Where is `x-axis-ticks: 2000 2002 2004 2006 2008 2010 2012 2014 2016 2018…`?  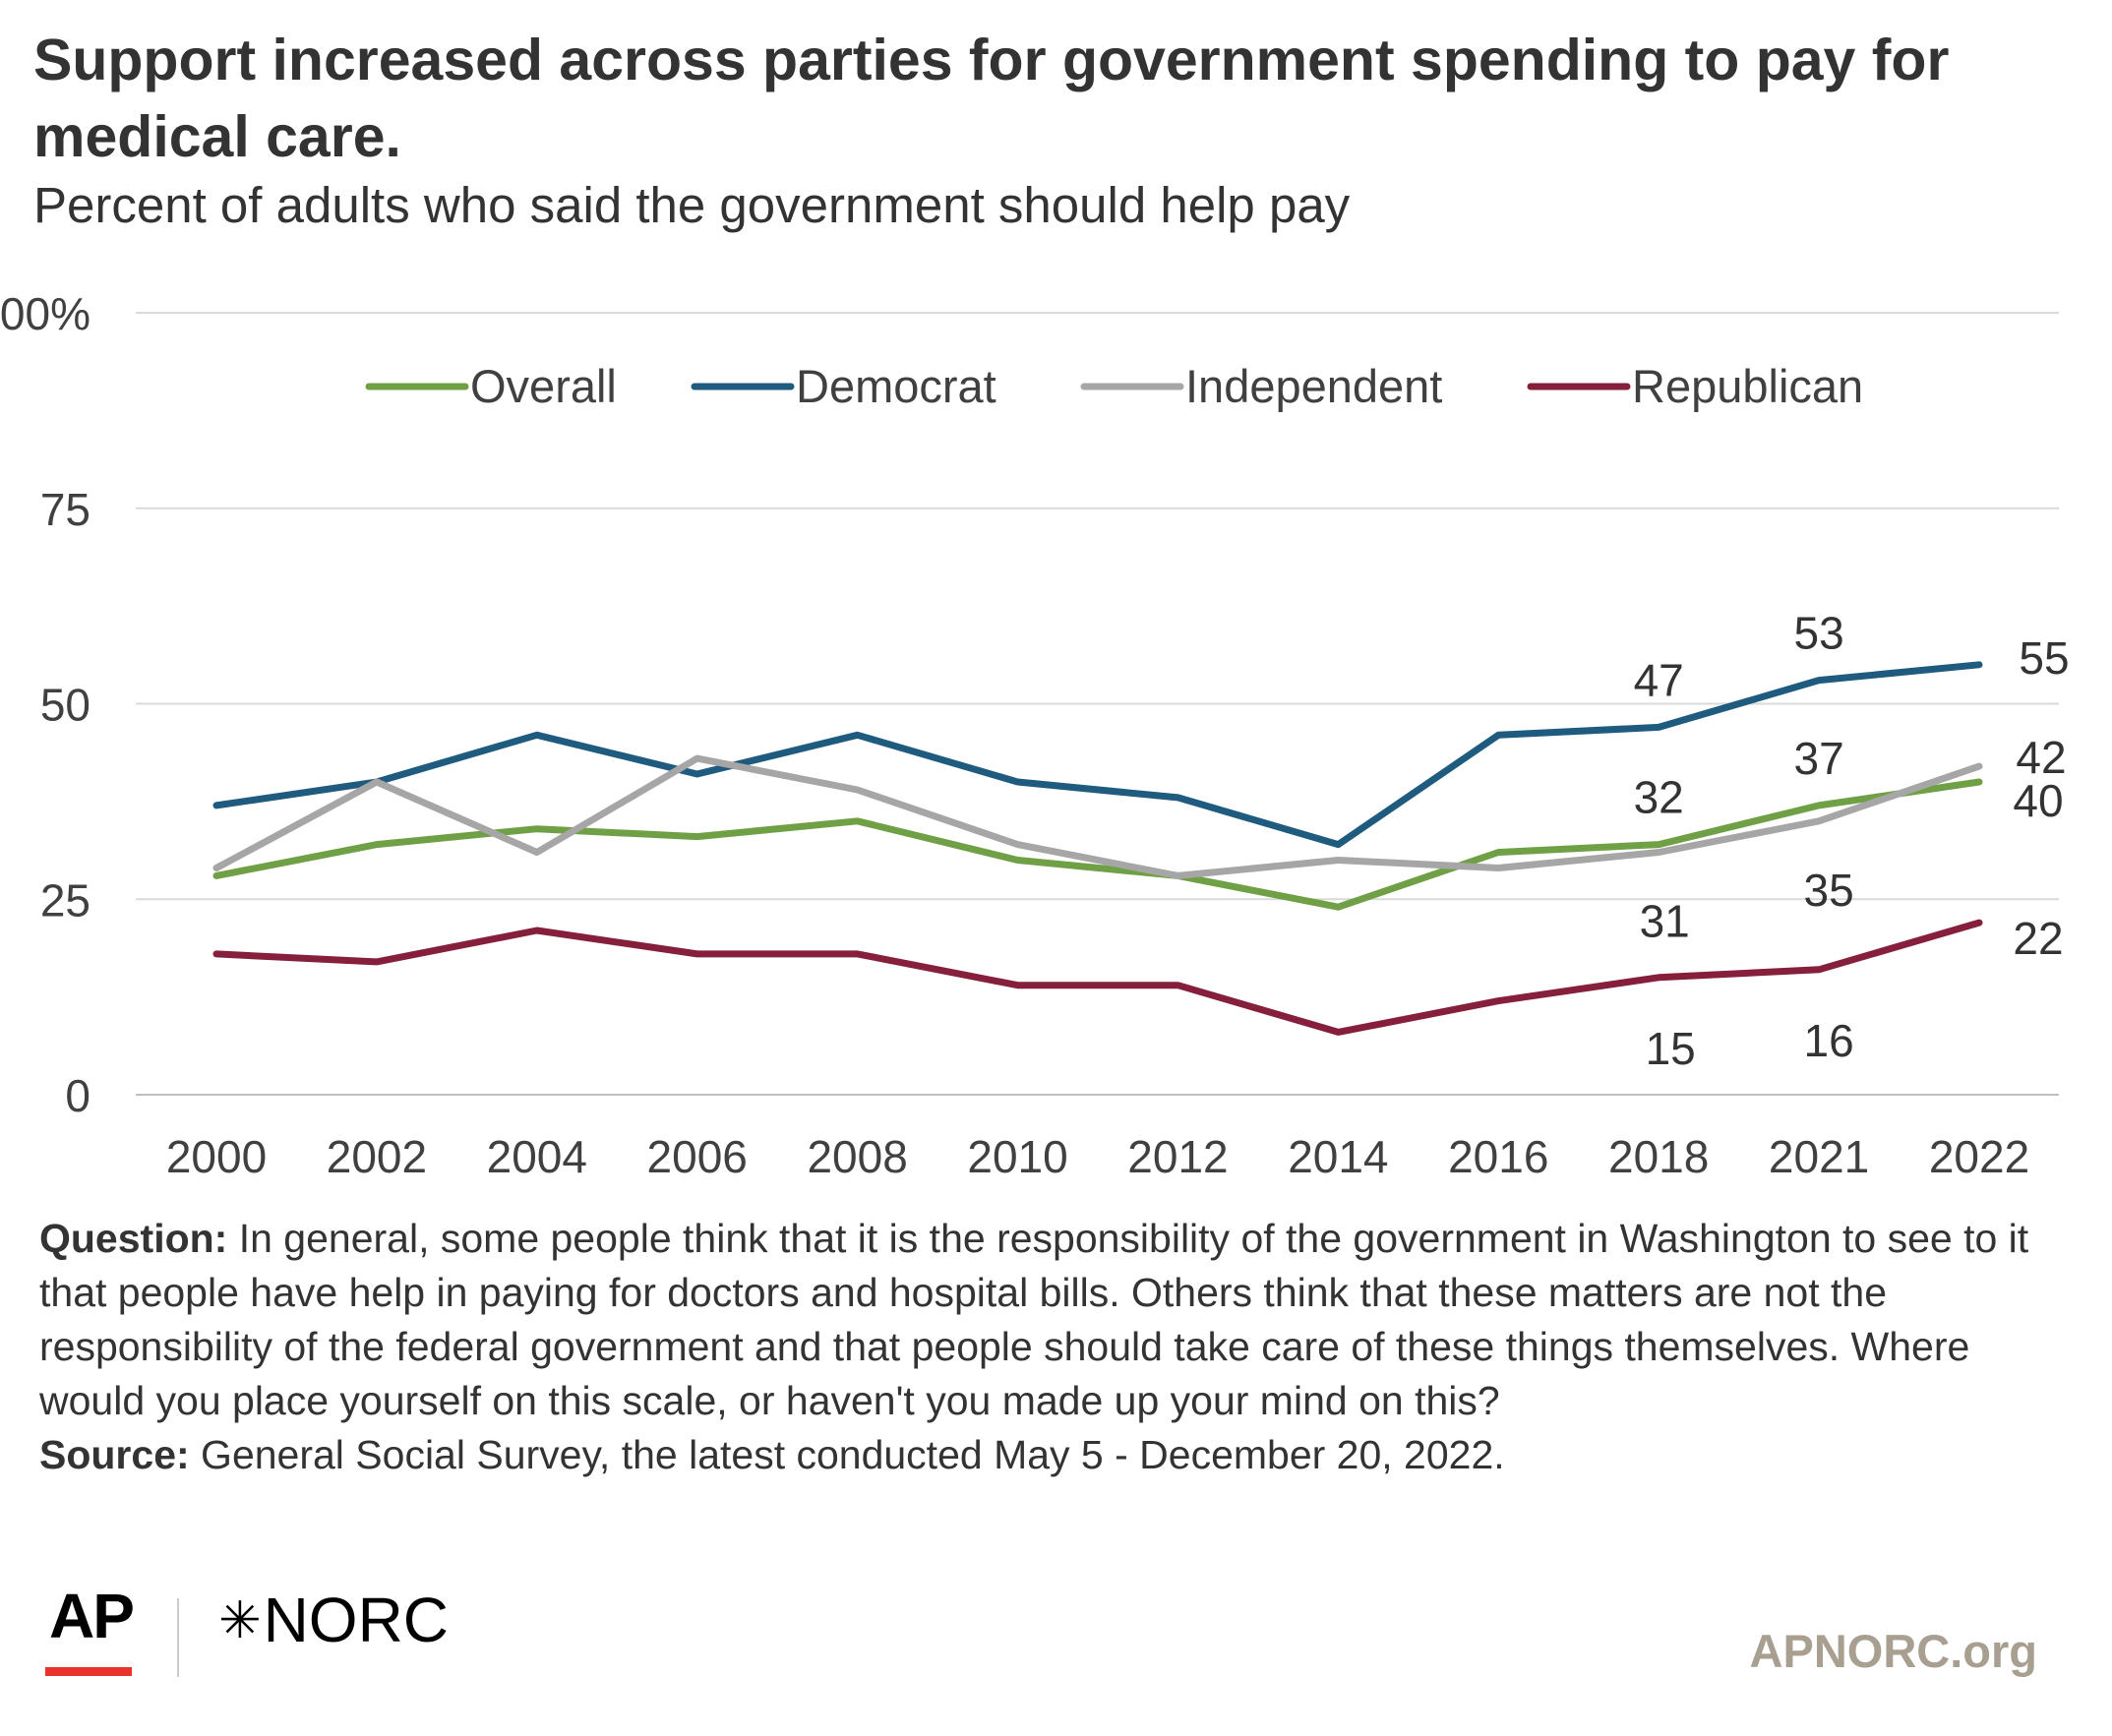
x-axis-ticks: 2000 2002 2004 2006 2008 2010 2012 2014 2016 2018… is located at coordinates (1097, 1156).